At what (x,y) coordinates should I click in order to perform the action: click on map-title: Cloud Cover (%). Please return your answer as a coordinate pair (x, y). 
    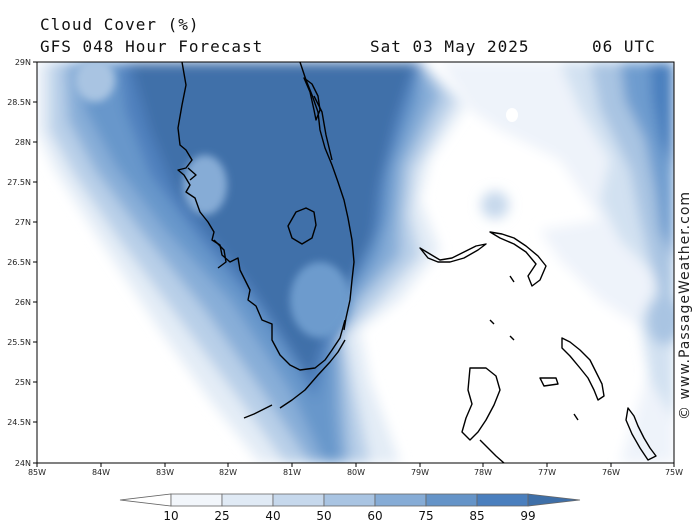
    Looking at the image, I should click on (120, 24).